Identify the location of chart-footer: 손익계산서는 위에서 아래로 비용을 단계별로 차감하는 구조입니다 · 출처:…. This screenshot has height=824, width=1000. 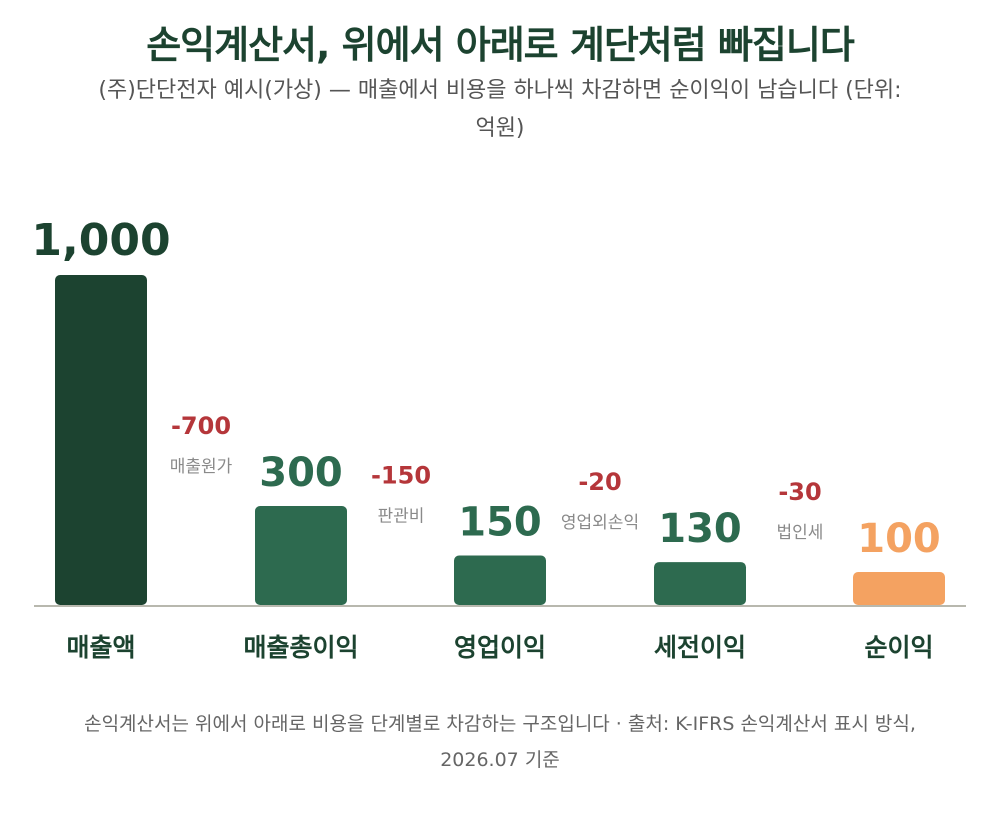
(500, 742).